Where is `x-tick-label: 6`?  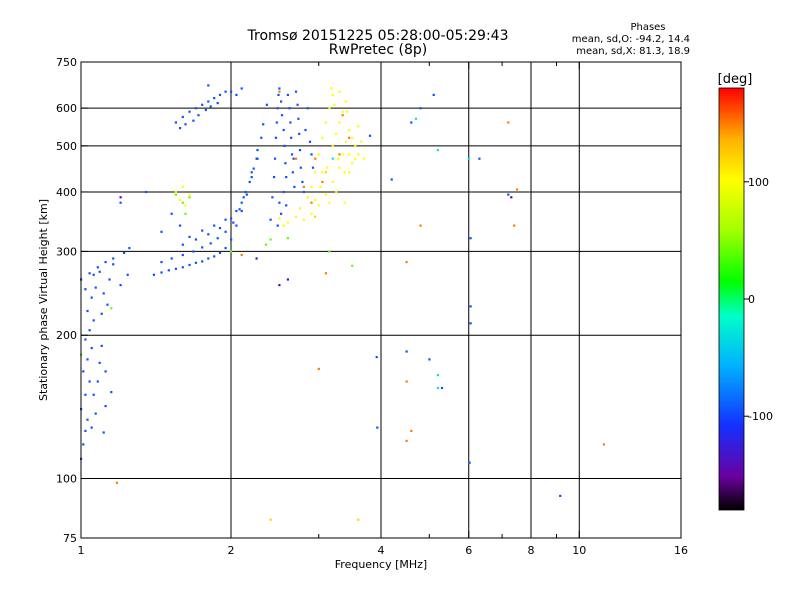 x-tick-label: 6 is located at coordinates (468, 550).